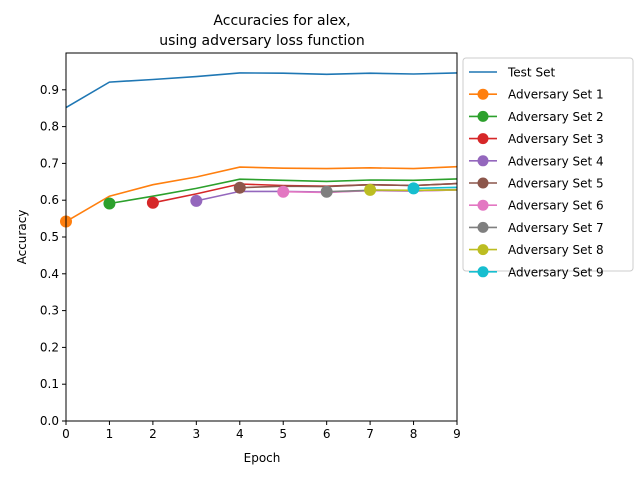 The height and width of the screenshot is (480, 640). Describe the element at coordinates (49, 311) in the screenshot. I see `y-tick-label: 0.3` at that location.